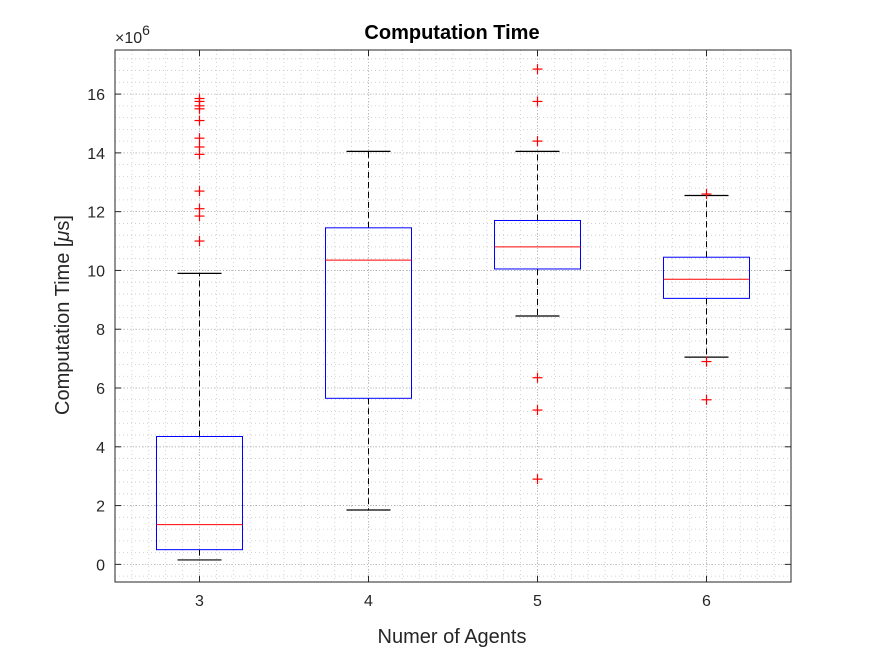 The width and height of the screenshot is (875, 656). I want to click on y-tick-label: 2, so click(100, 507).